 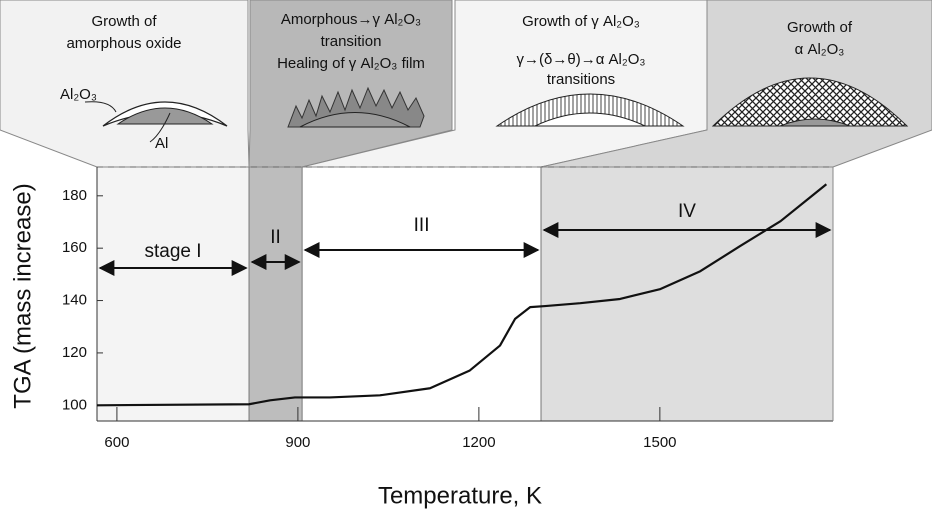 What do you see at coordinates (275, 237) in the screenshot?
I see `stage-label: II` at bounding box center [275, 237].